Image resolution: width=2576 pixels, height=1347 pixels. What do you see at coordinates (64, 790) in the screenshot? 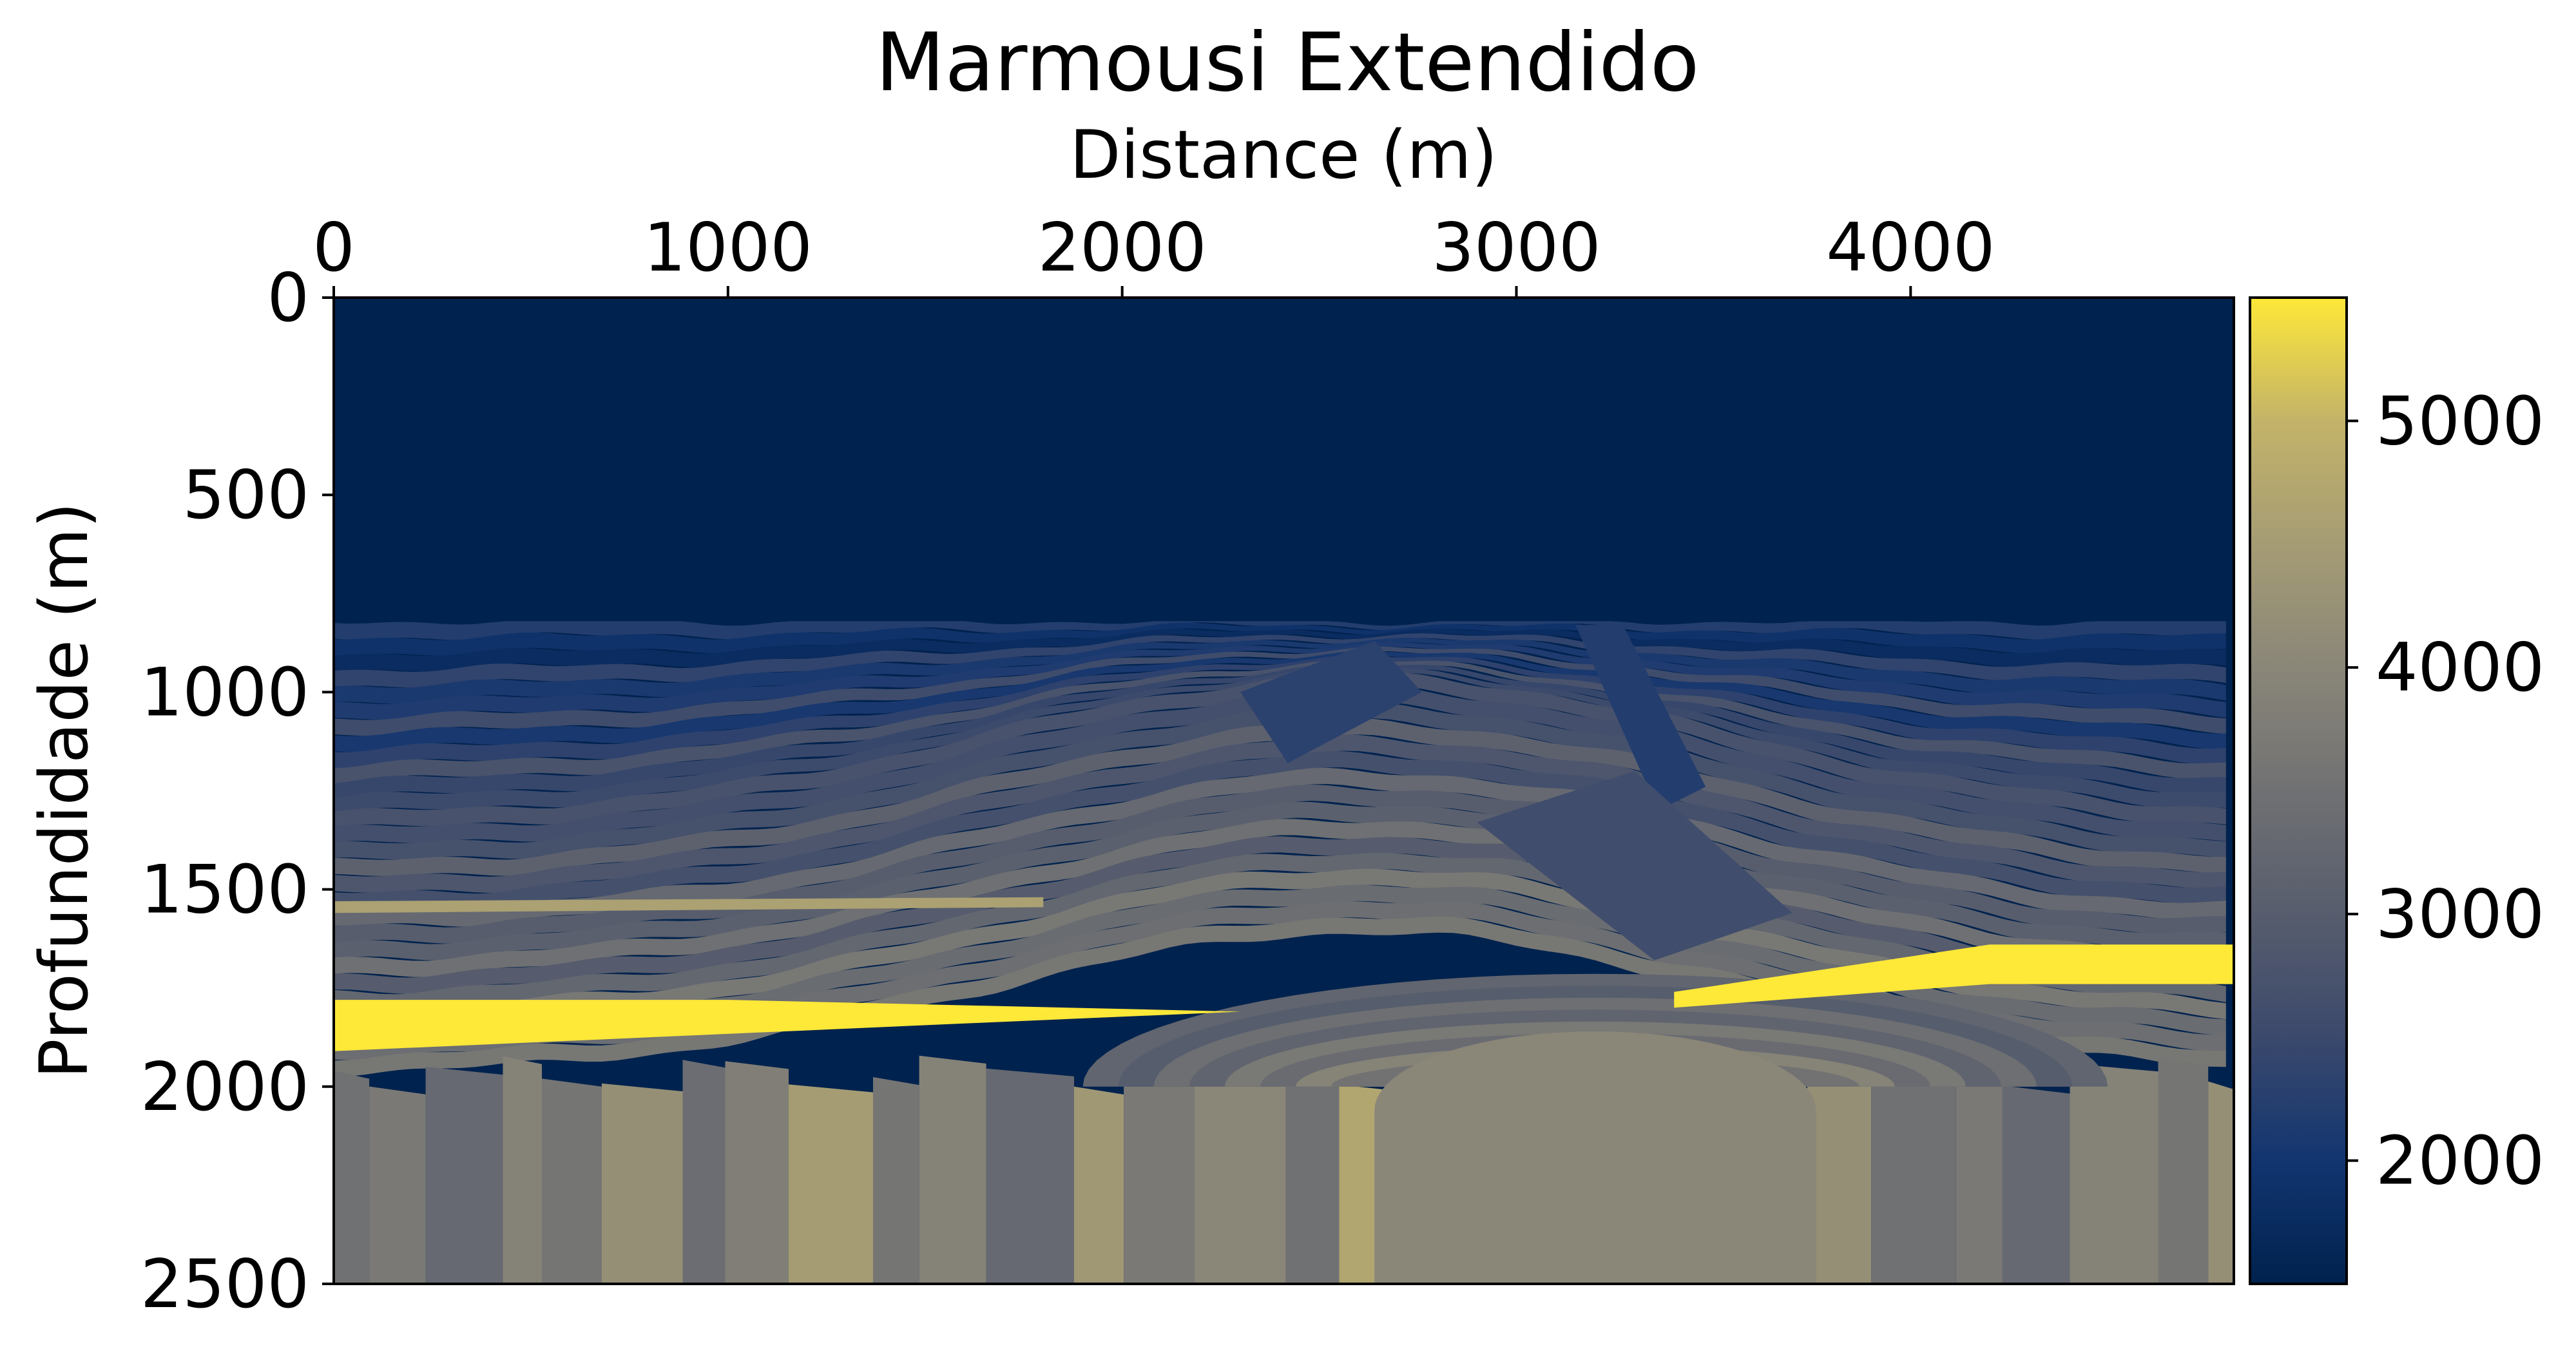
I see `y-axis-label: Profundidade (m)` at bounding box center [64, 790].